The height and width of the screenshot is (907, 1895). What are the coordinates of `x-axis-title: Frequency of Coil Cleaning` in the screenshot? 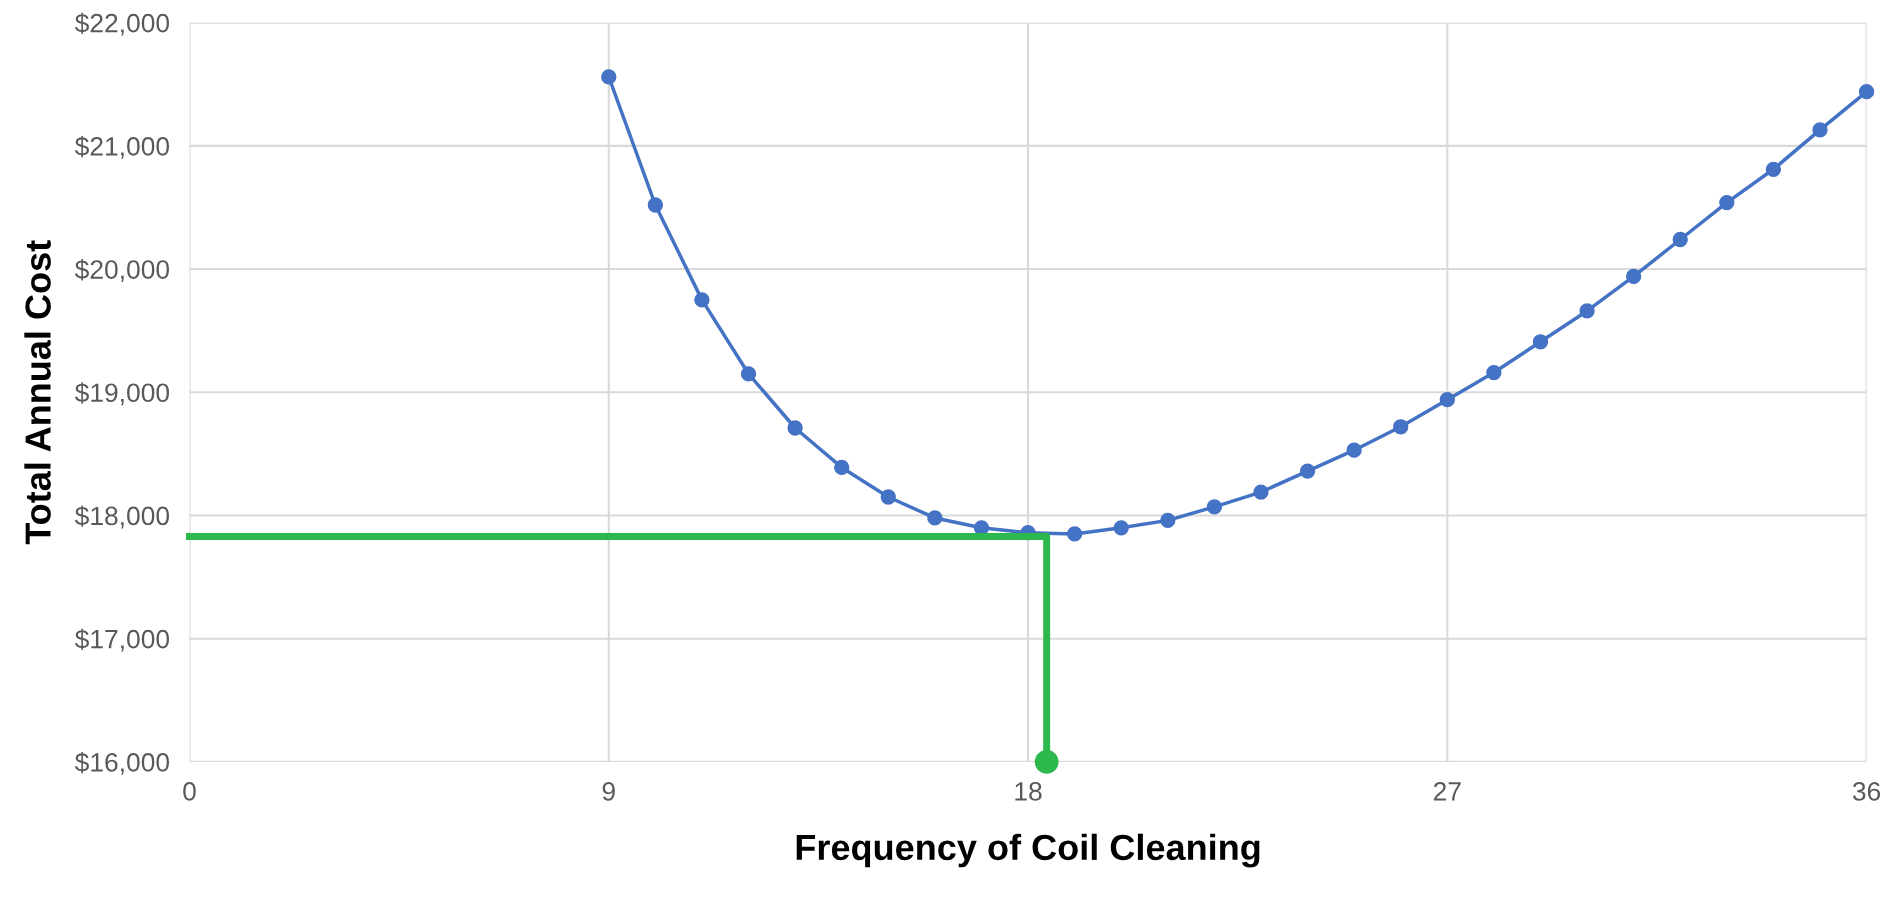 It's located at (1028, 850).